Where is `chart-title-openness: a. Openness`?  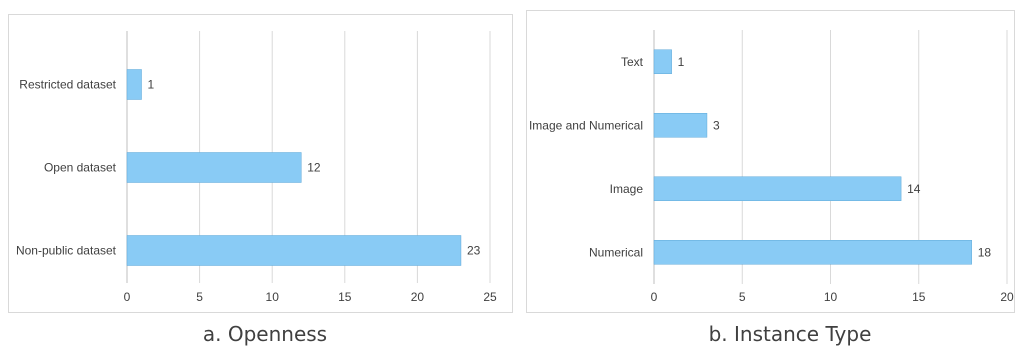
chart-title-openness: a. Openness is located at coordinates (265, 334).